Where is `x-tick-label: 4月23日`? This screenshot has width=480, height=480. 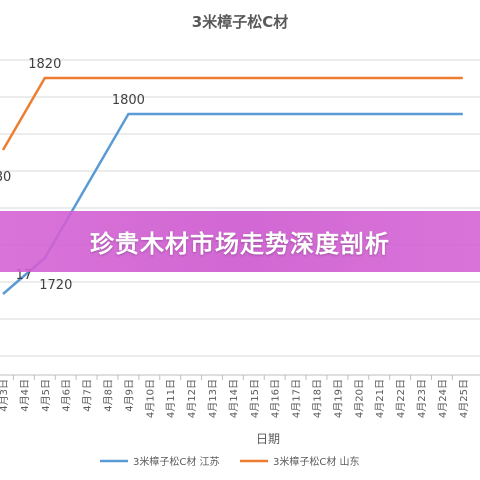 x-tick-label: 4月23日 is located at coordinates (422, 398).